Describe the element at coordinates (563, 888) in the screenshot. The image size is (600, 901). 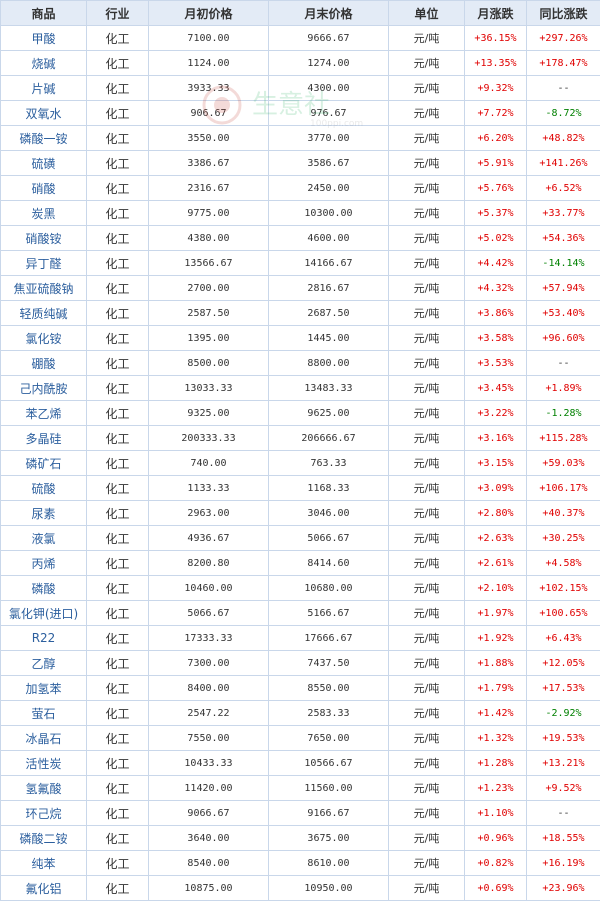
I see `yoy-change-cell: +23.96%` at that location.